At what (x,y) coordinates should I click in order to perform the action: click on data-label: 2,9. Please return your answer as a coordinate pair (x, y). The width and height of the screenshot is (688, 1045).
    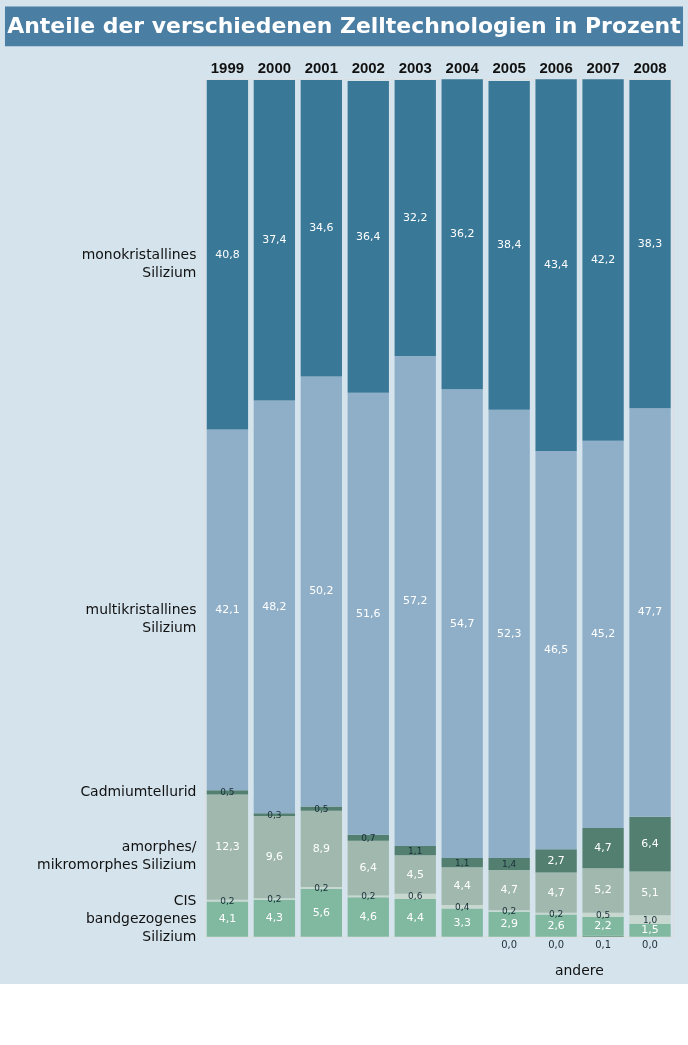
    Looking at the image, I should click on (509, 924).